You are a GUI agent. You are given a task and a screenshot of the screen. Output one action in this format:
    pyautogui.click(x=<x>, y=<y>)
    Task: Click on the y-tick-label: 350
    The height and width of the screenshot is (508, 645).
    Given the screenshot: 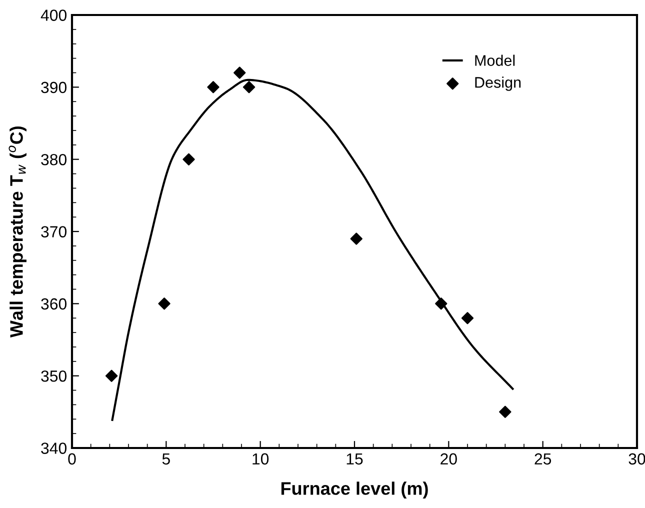 What is the action you would take?
    pyautogui.click(x=54, y=376)
    